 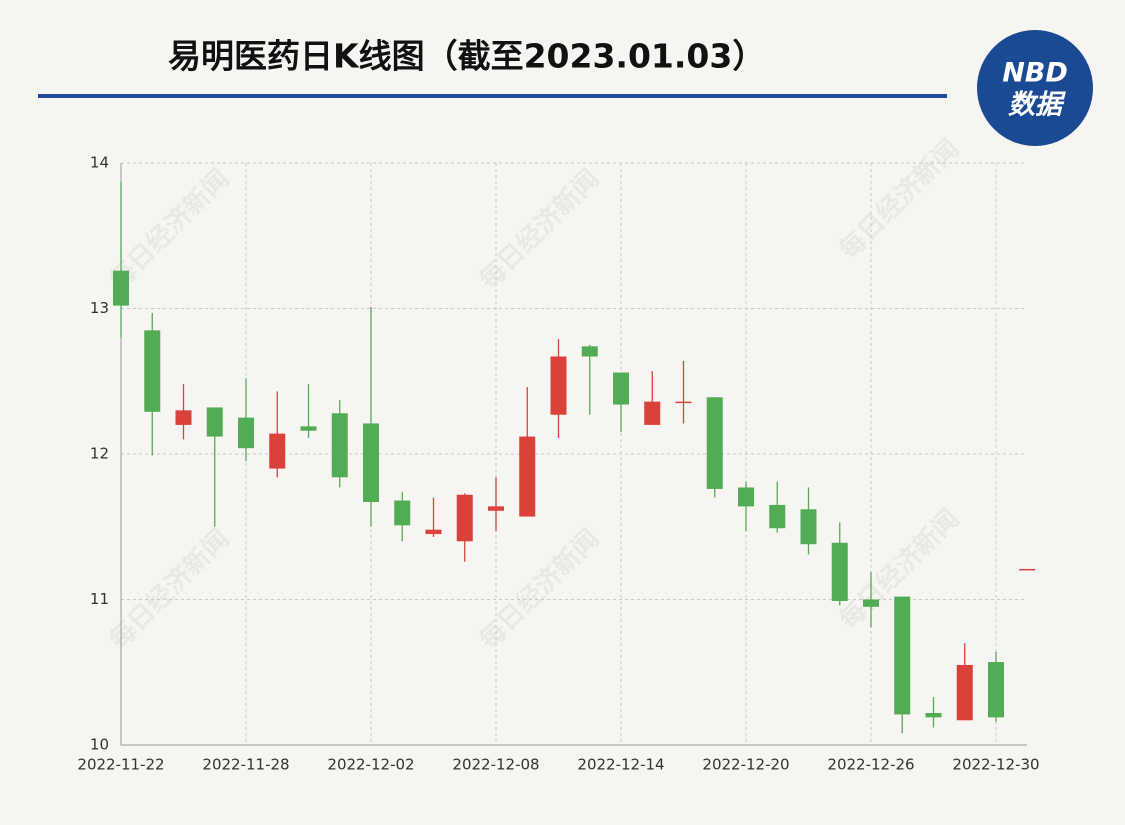 I want to click on y-tick-label: 11, so click(x=99, y=599).